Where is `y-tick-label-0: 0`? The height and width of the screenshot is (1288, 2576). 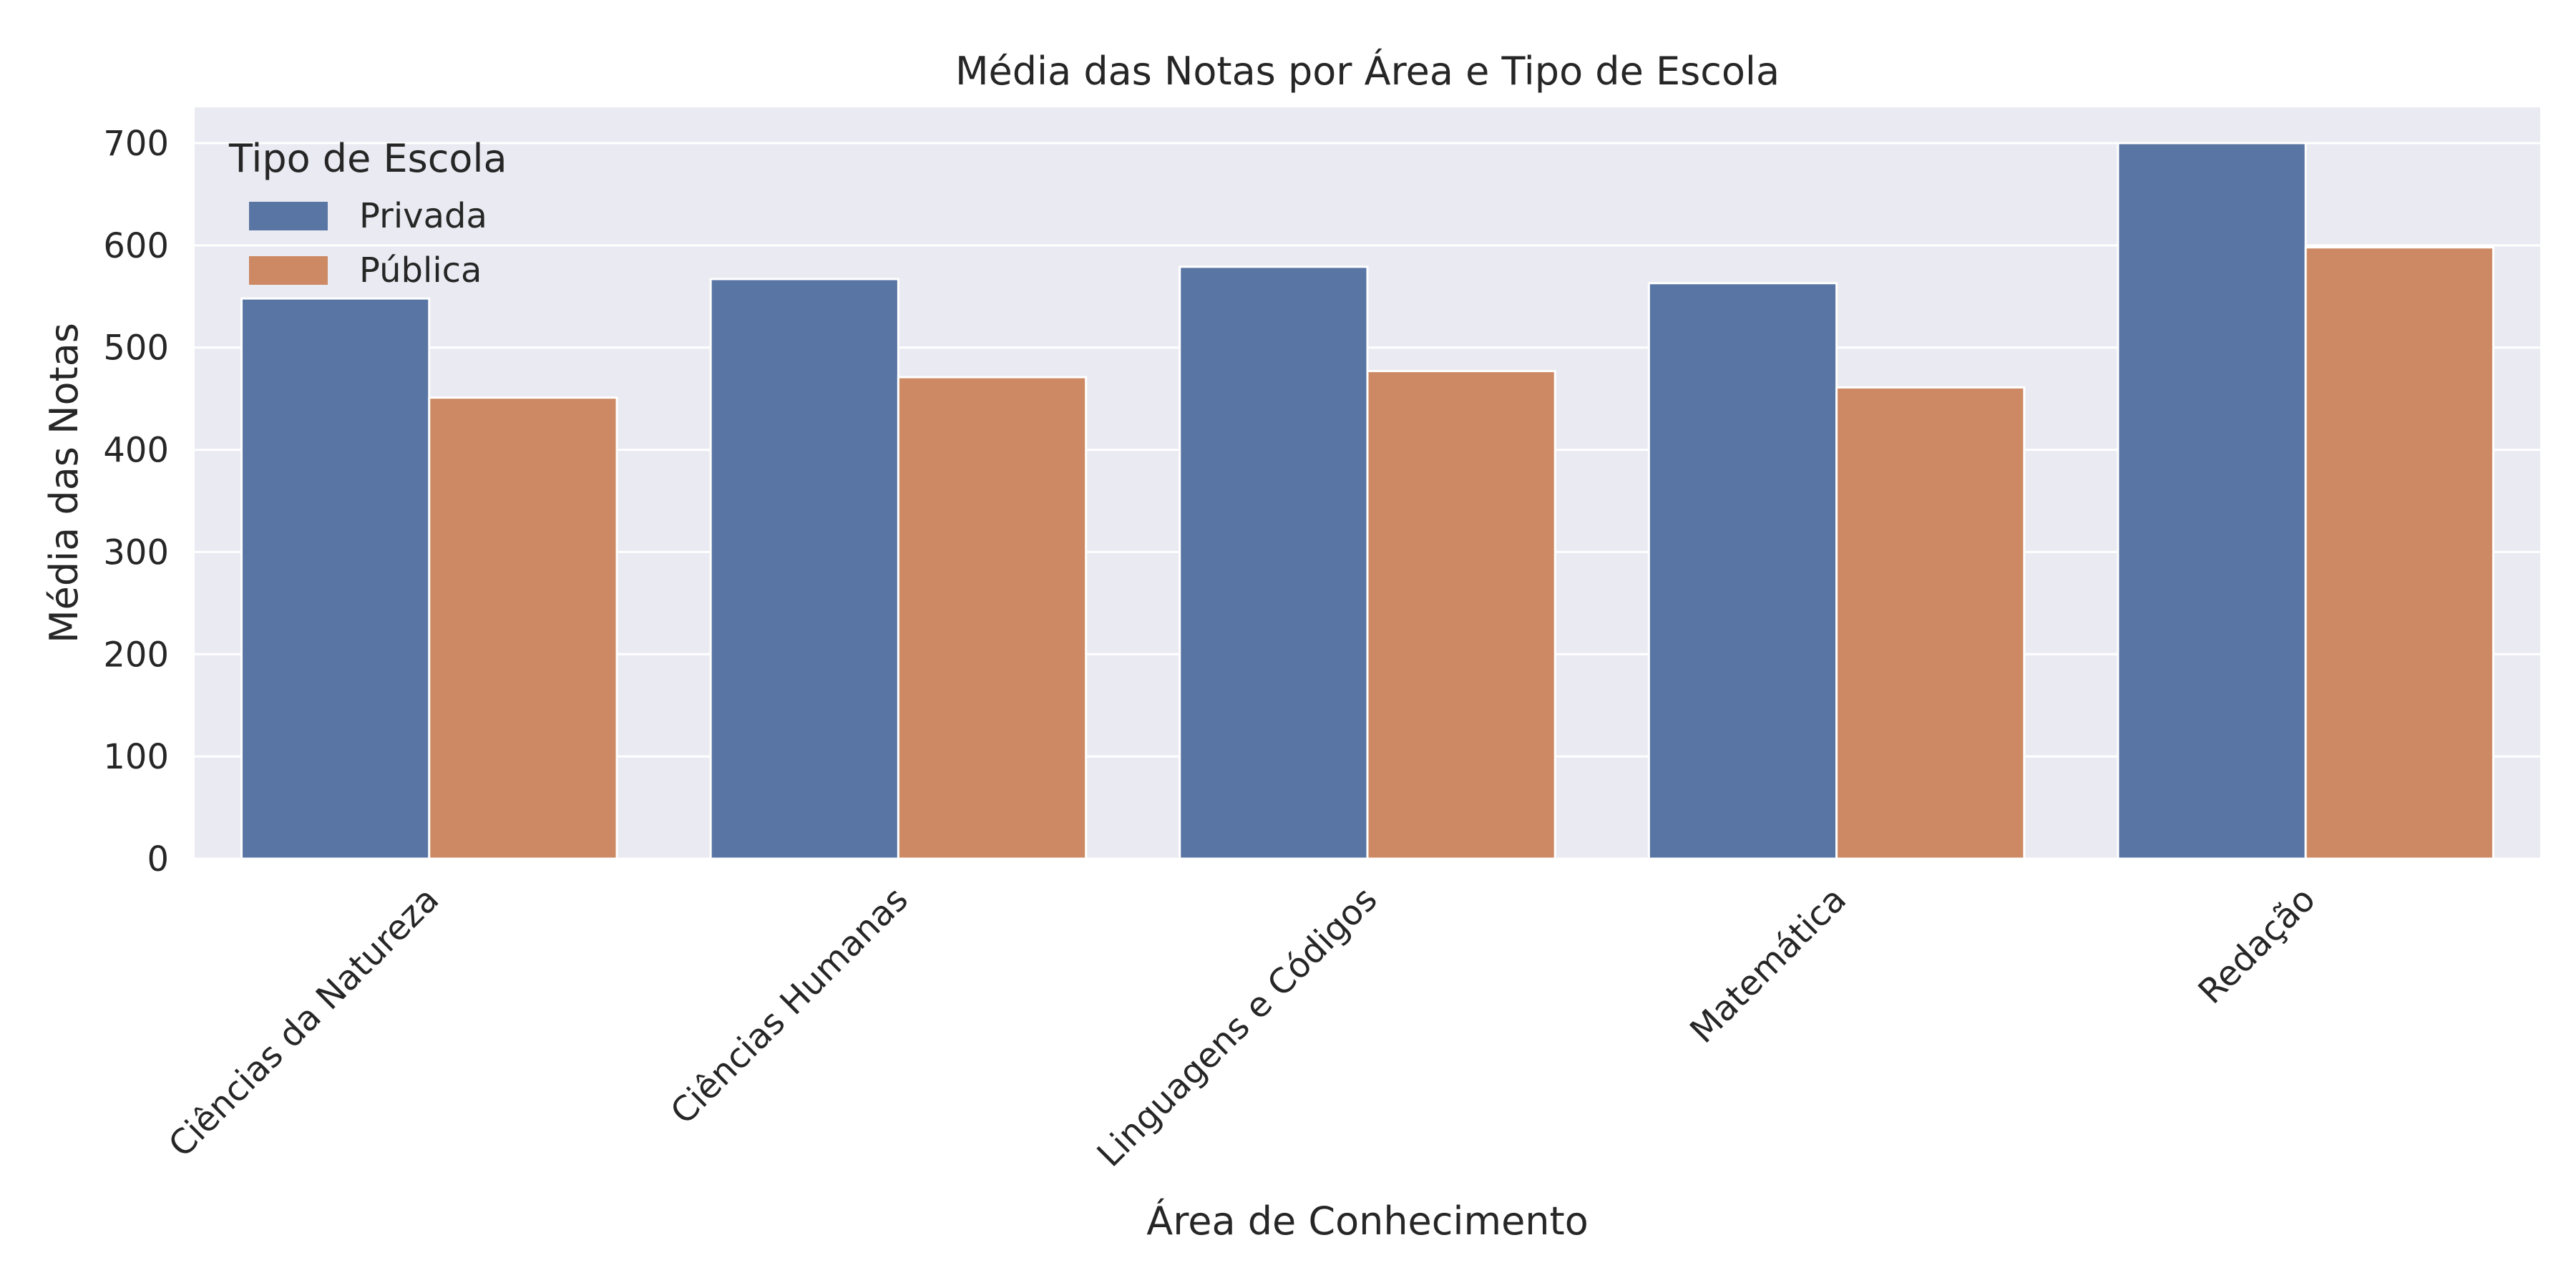 y-tick-label-0: 0 is located at coordinates (158, 859).